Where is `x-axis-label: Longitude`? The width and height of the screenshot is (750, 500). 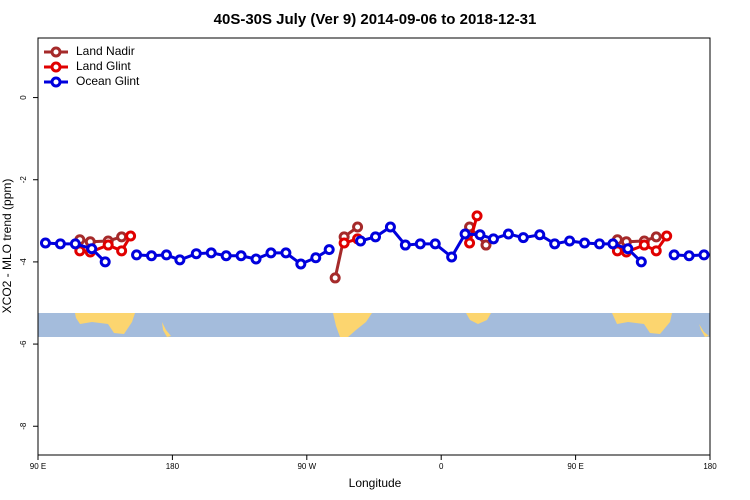 x-axis-label: Longitude is located at coordinates (375, 483).